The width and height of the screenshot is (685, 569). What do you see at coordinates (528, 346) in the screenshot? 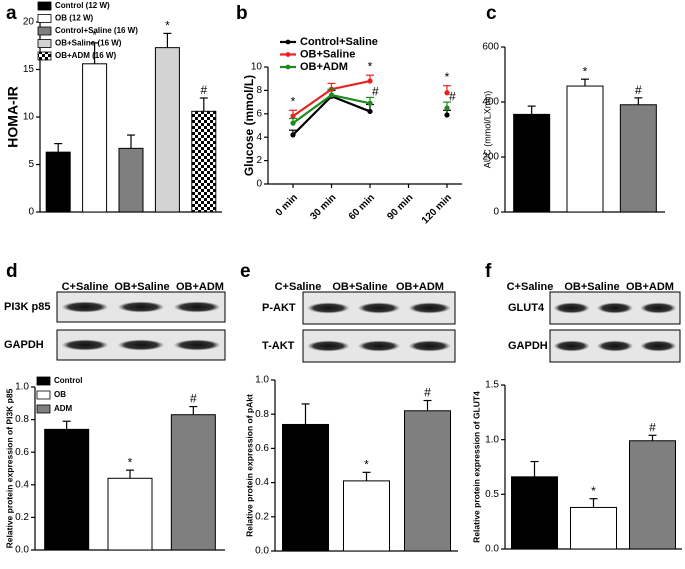
I see `blot-row-label: GAPDH` at bounding box center [528, 346].